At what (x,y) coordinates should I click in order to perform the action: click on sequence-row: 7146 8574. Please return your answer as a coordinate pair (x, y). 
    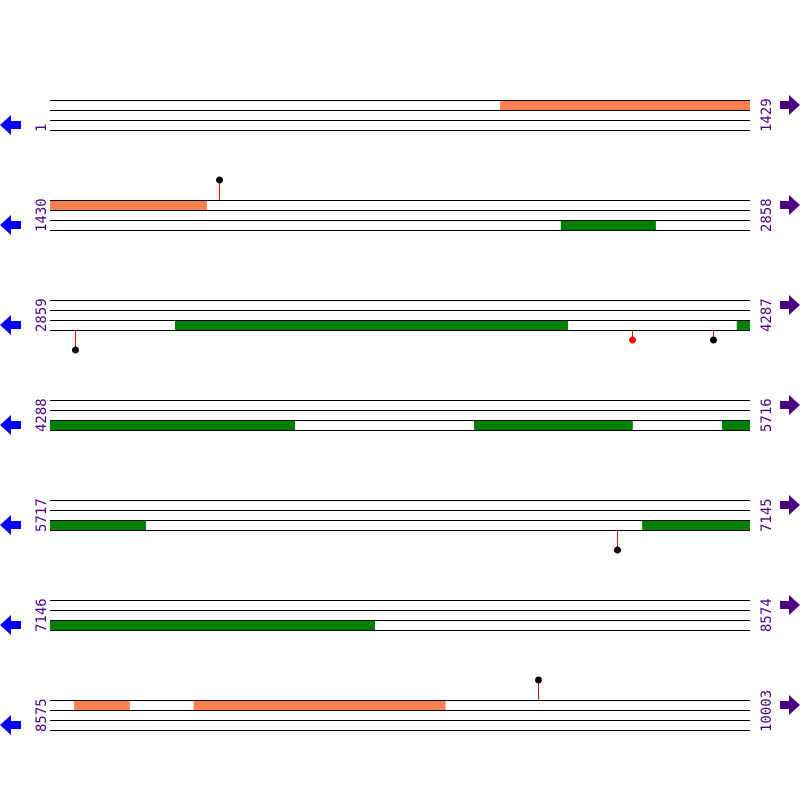
    Looking at the image, I should click on (400, 615).